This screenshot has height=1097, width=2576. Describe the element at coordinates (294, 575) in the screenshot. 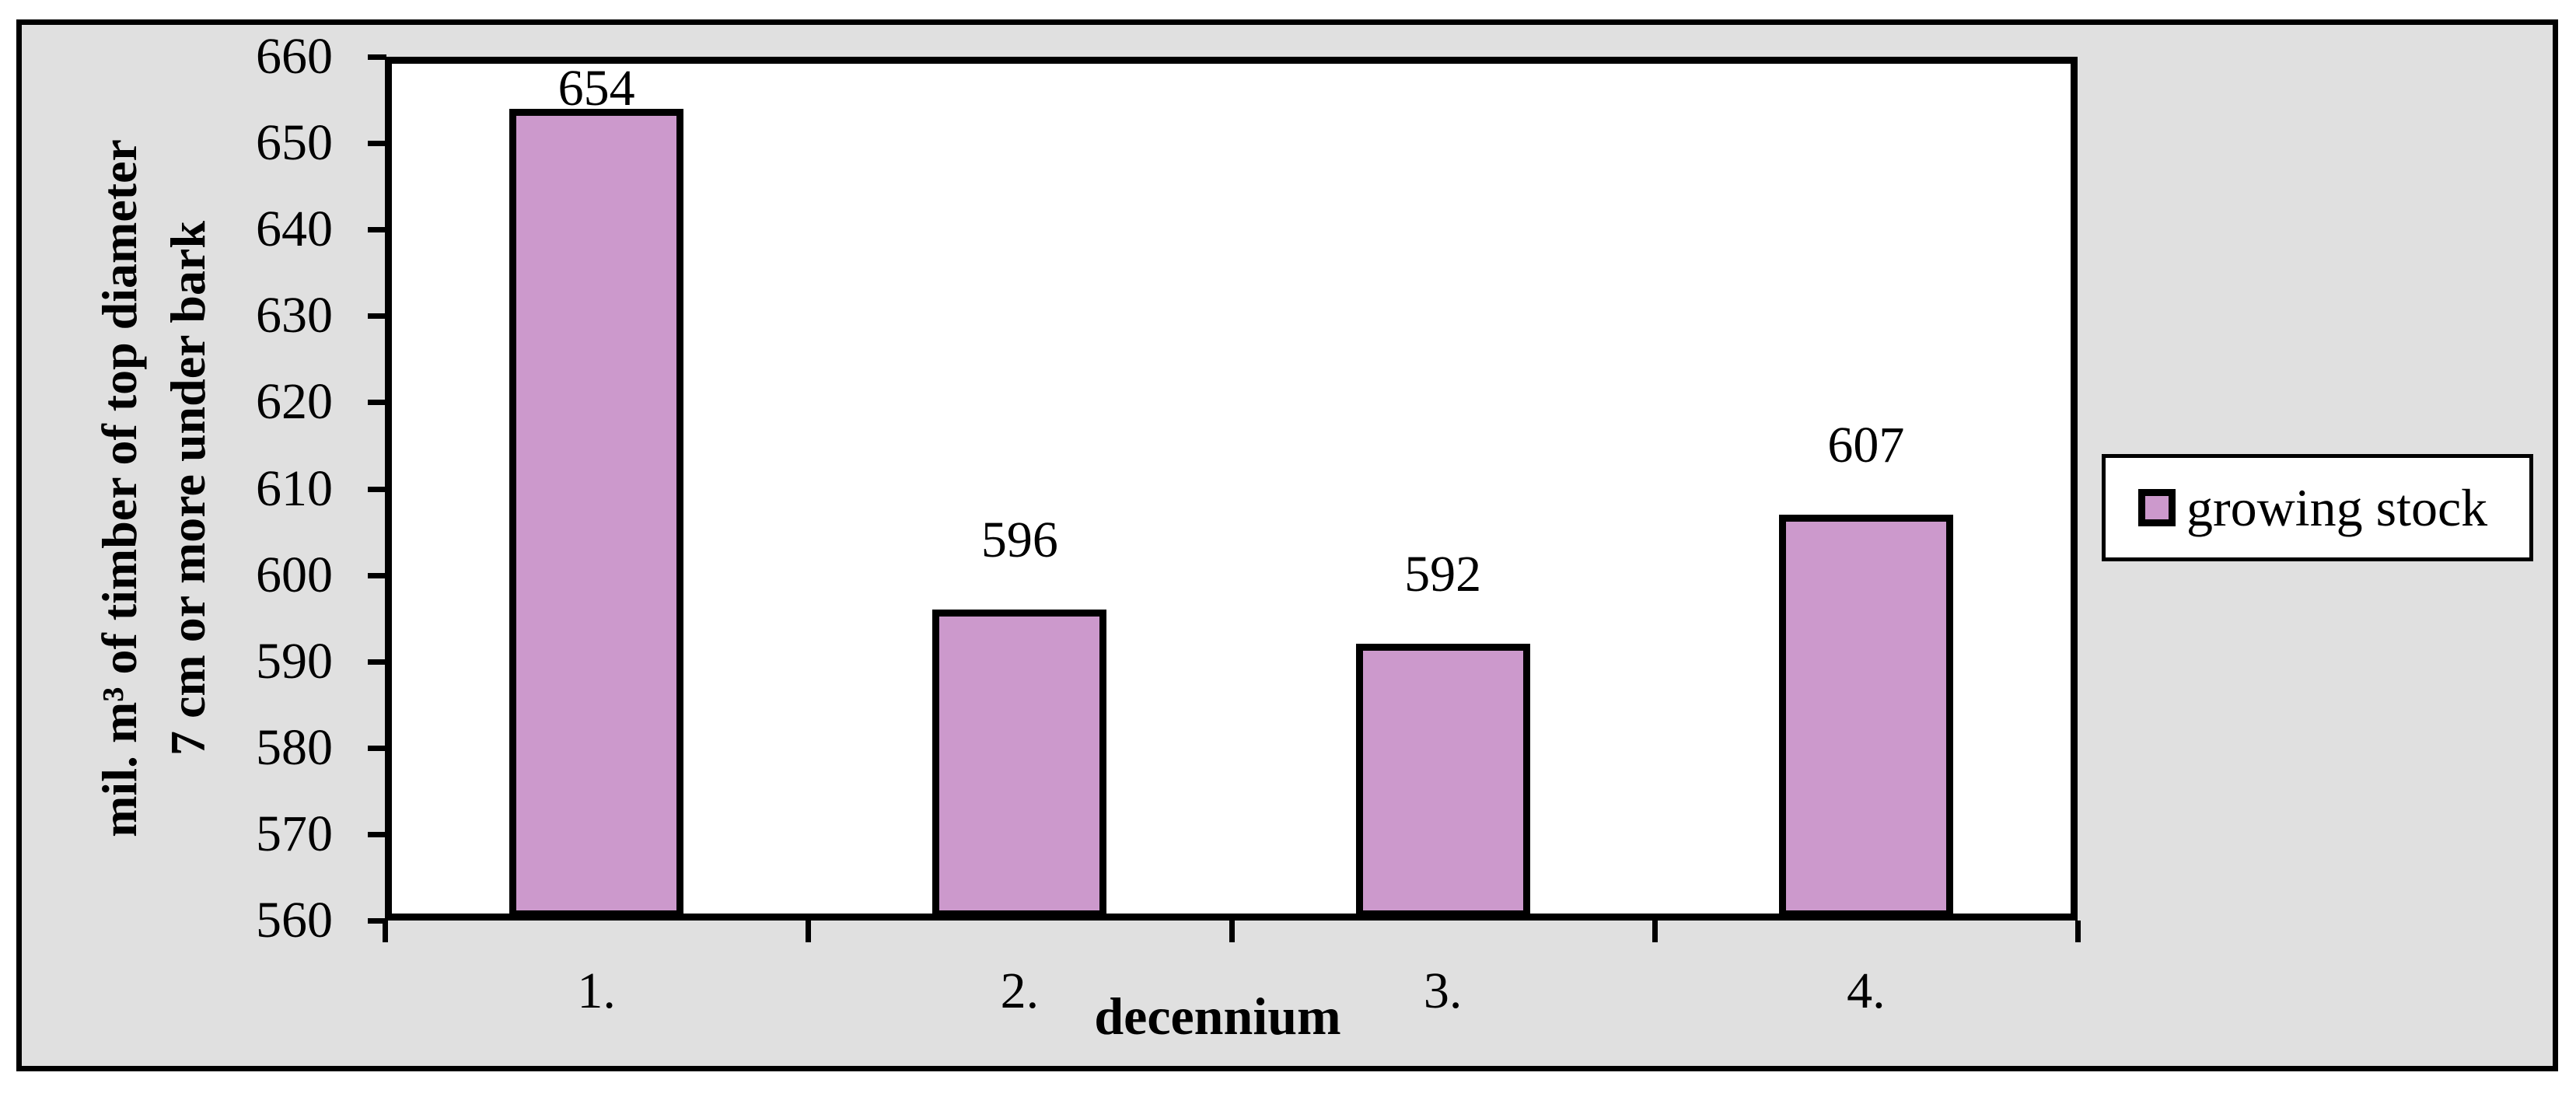

I see `y-tick-label: 600` at that location.